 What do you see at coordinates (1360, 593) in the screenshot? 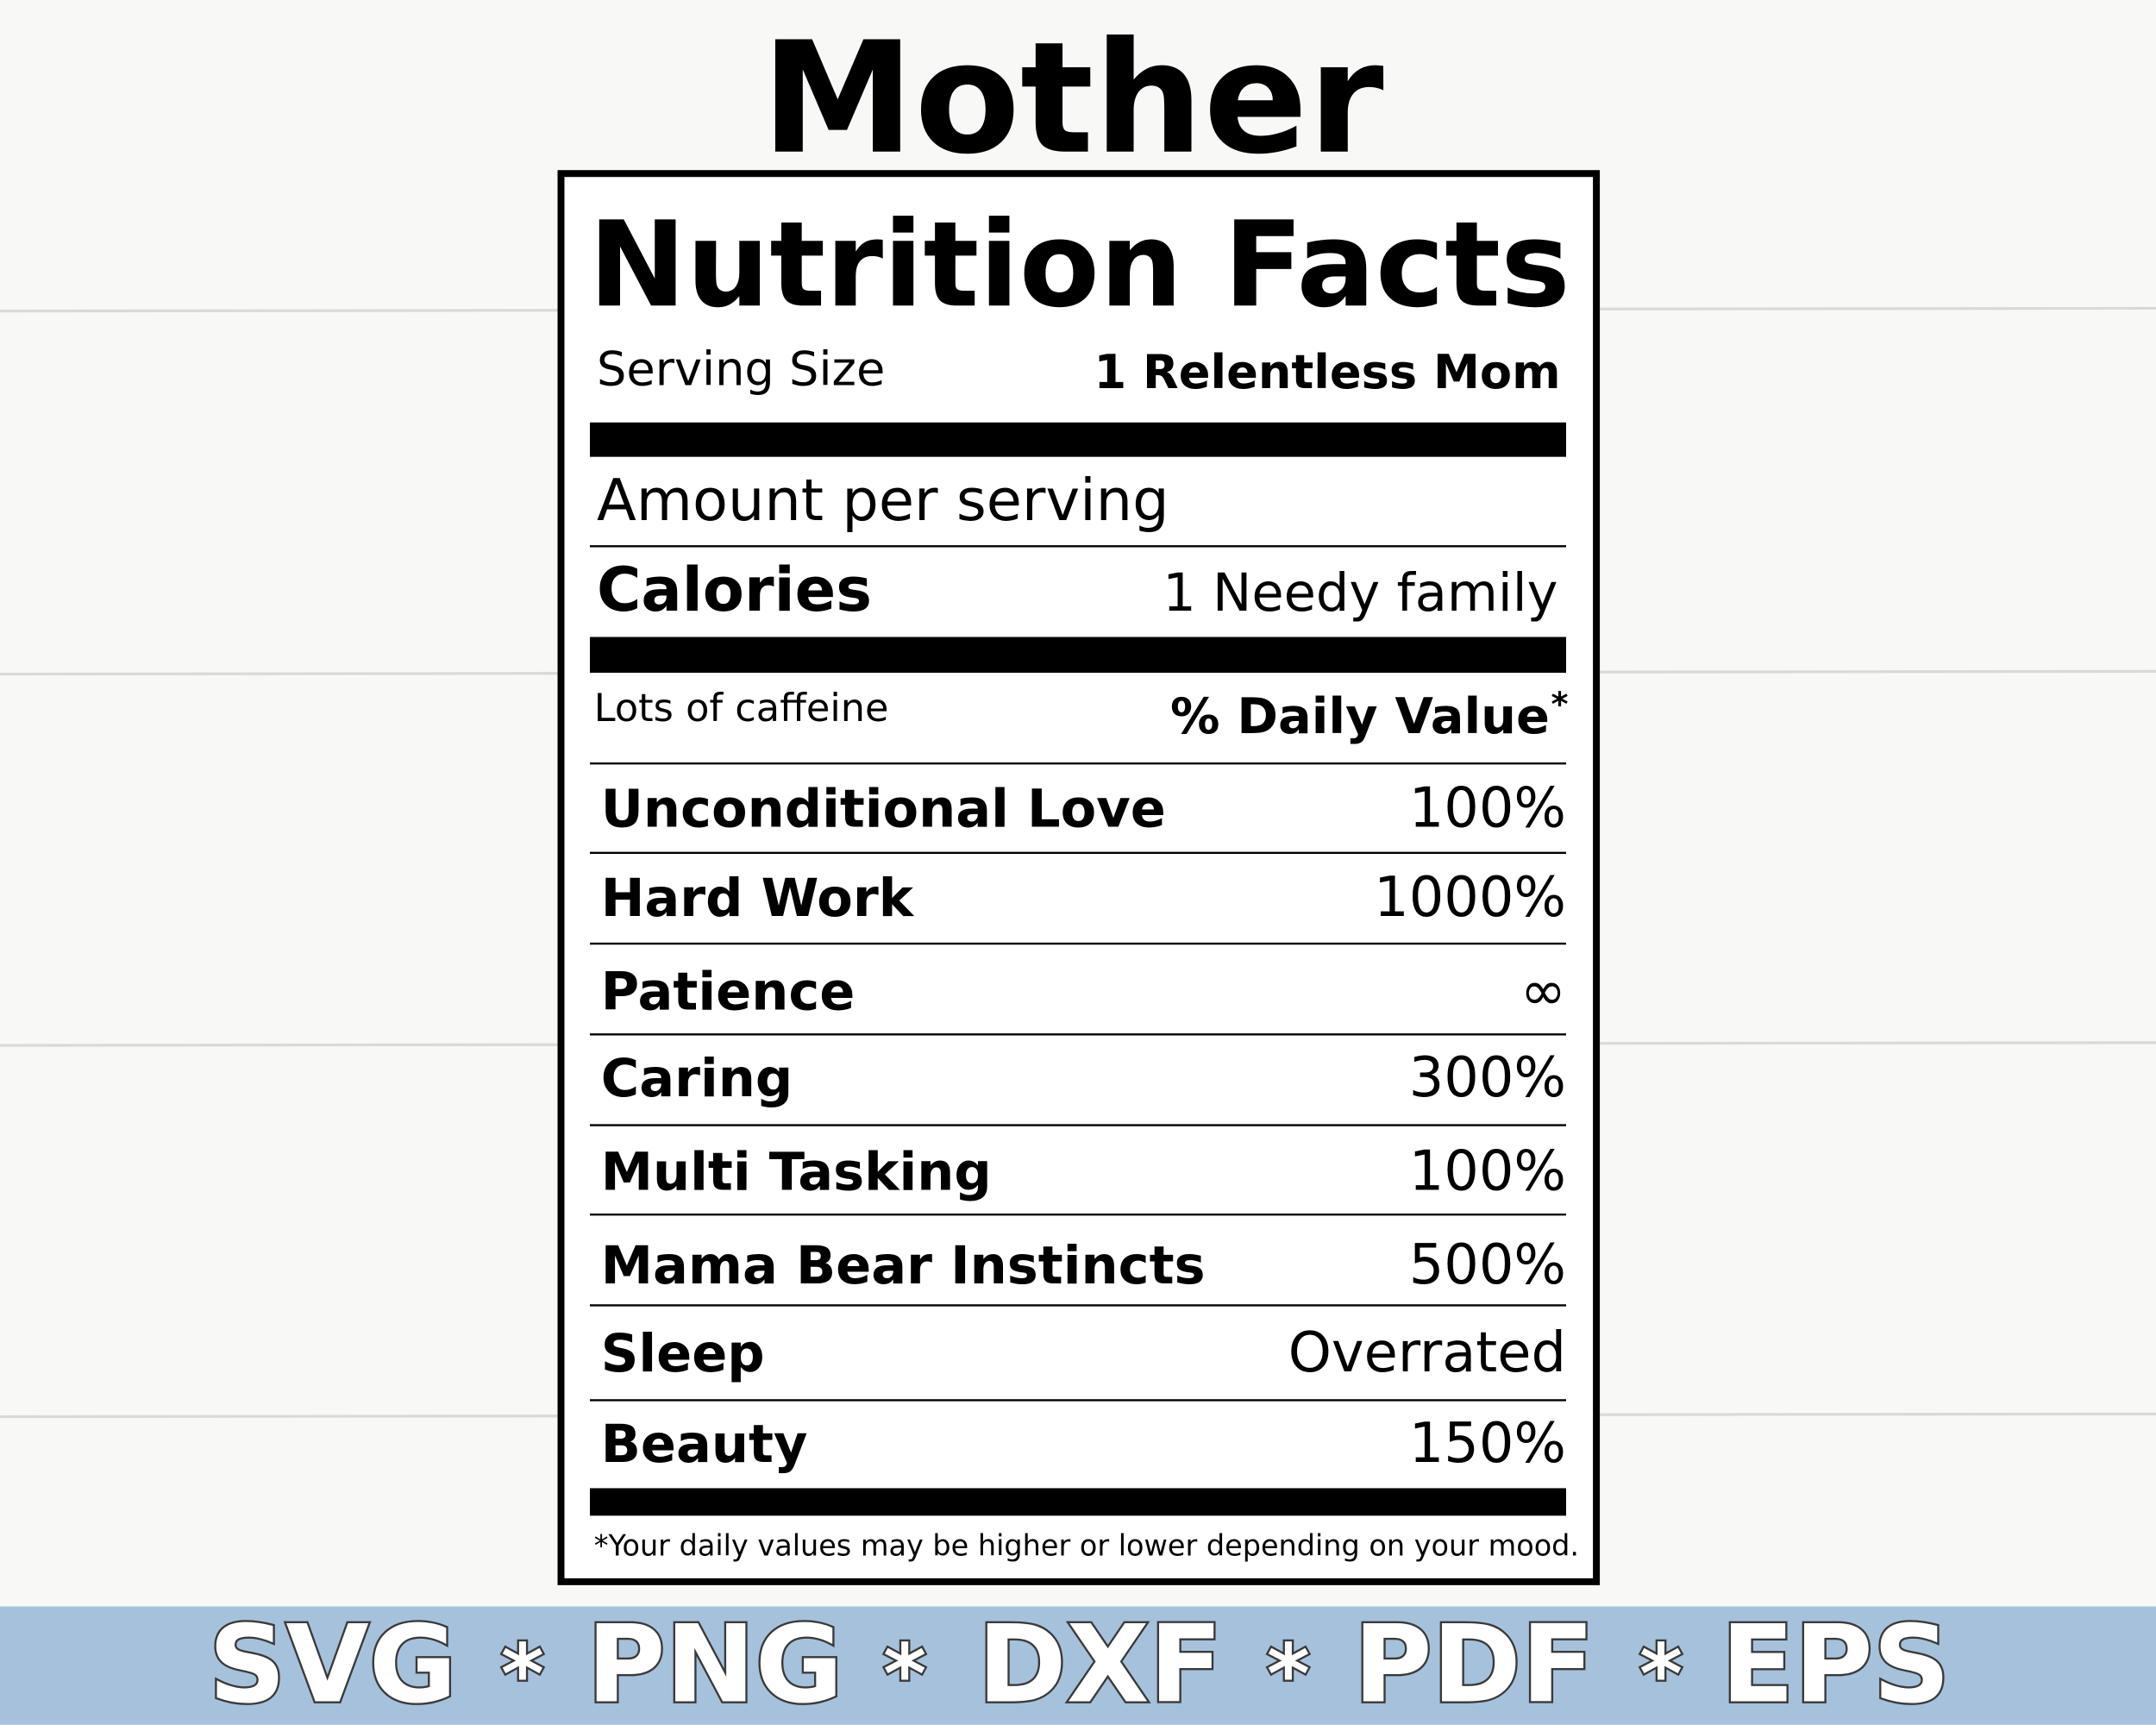
I see `calories-value: 1 Needy family` at bounding box center [1360, 593].